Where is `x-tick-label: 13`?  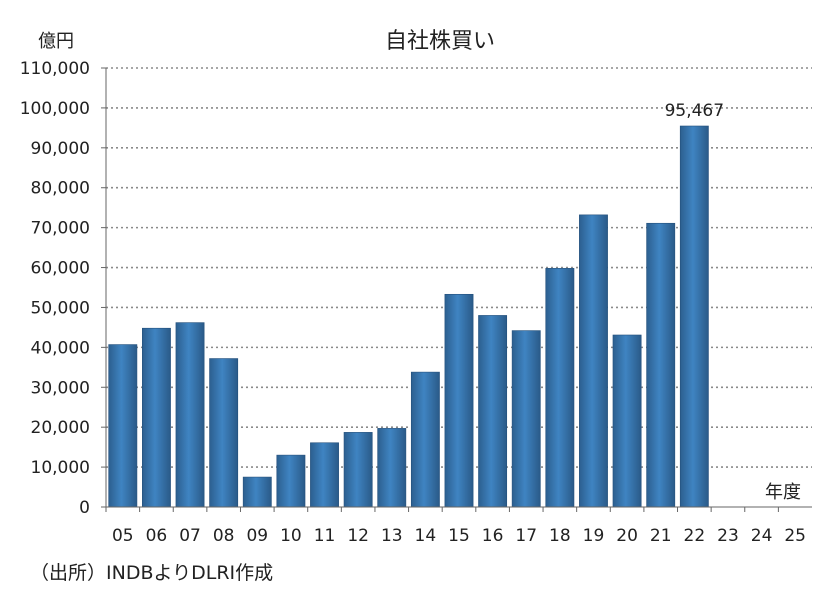
x-tick-label: 13 is located at coordinates (392, 536).